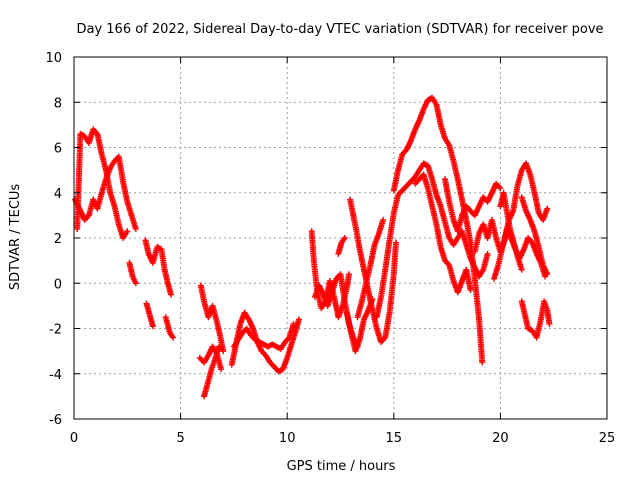  What do you see at coordinates (500, 438) in the screenshot?
I see `x-tick-label: 20` at bounding box center [500, 438].